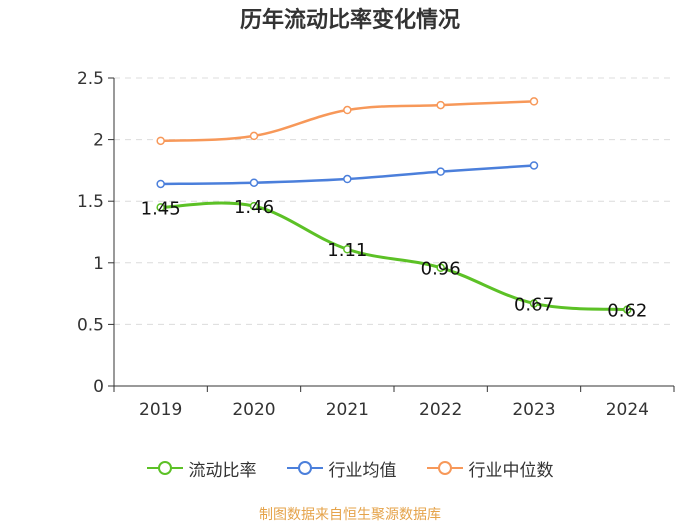 This screenshot has height=525, width=700. I want to click on y-tick-label: 0.5, so click(90, 325).